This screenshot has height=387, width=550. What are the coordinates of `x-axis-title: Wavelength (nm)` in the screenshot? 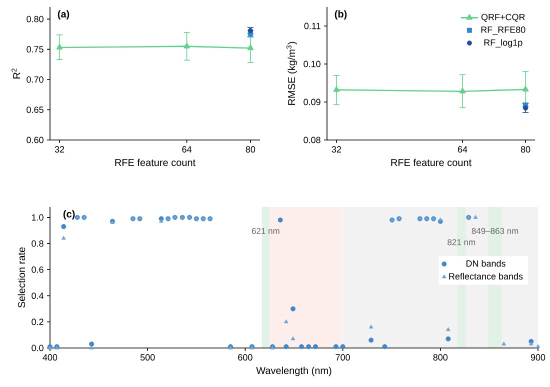 It's located at (294, 371).